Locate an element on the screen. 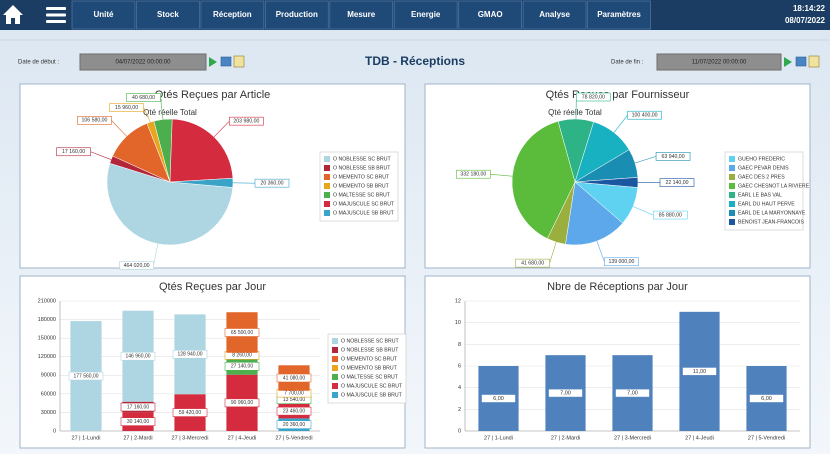 The width and height of the screenshot is (830, 454). y-tick-label: 30000 is located at coordinates (48, 413).